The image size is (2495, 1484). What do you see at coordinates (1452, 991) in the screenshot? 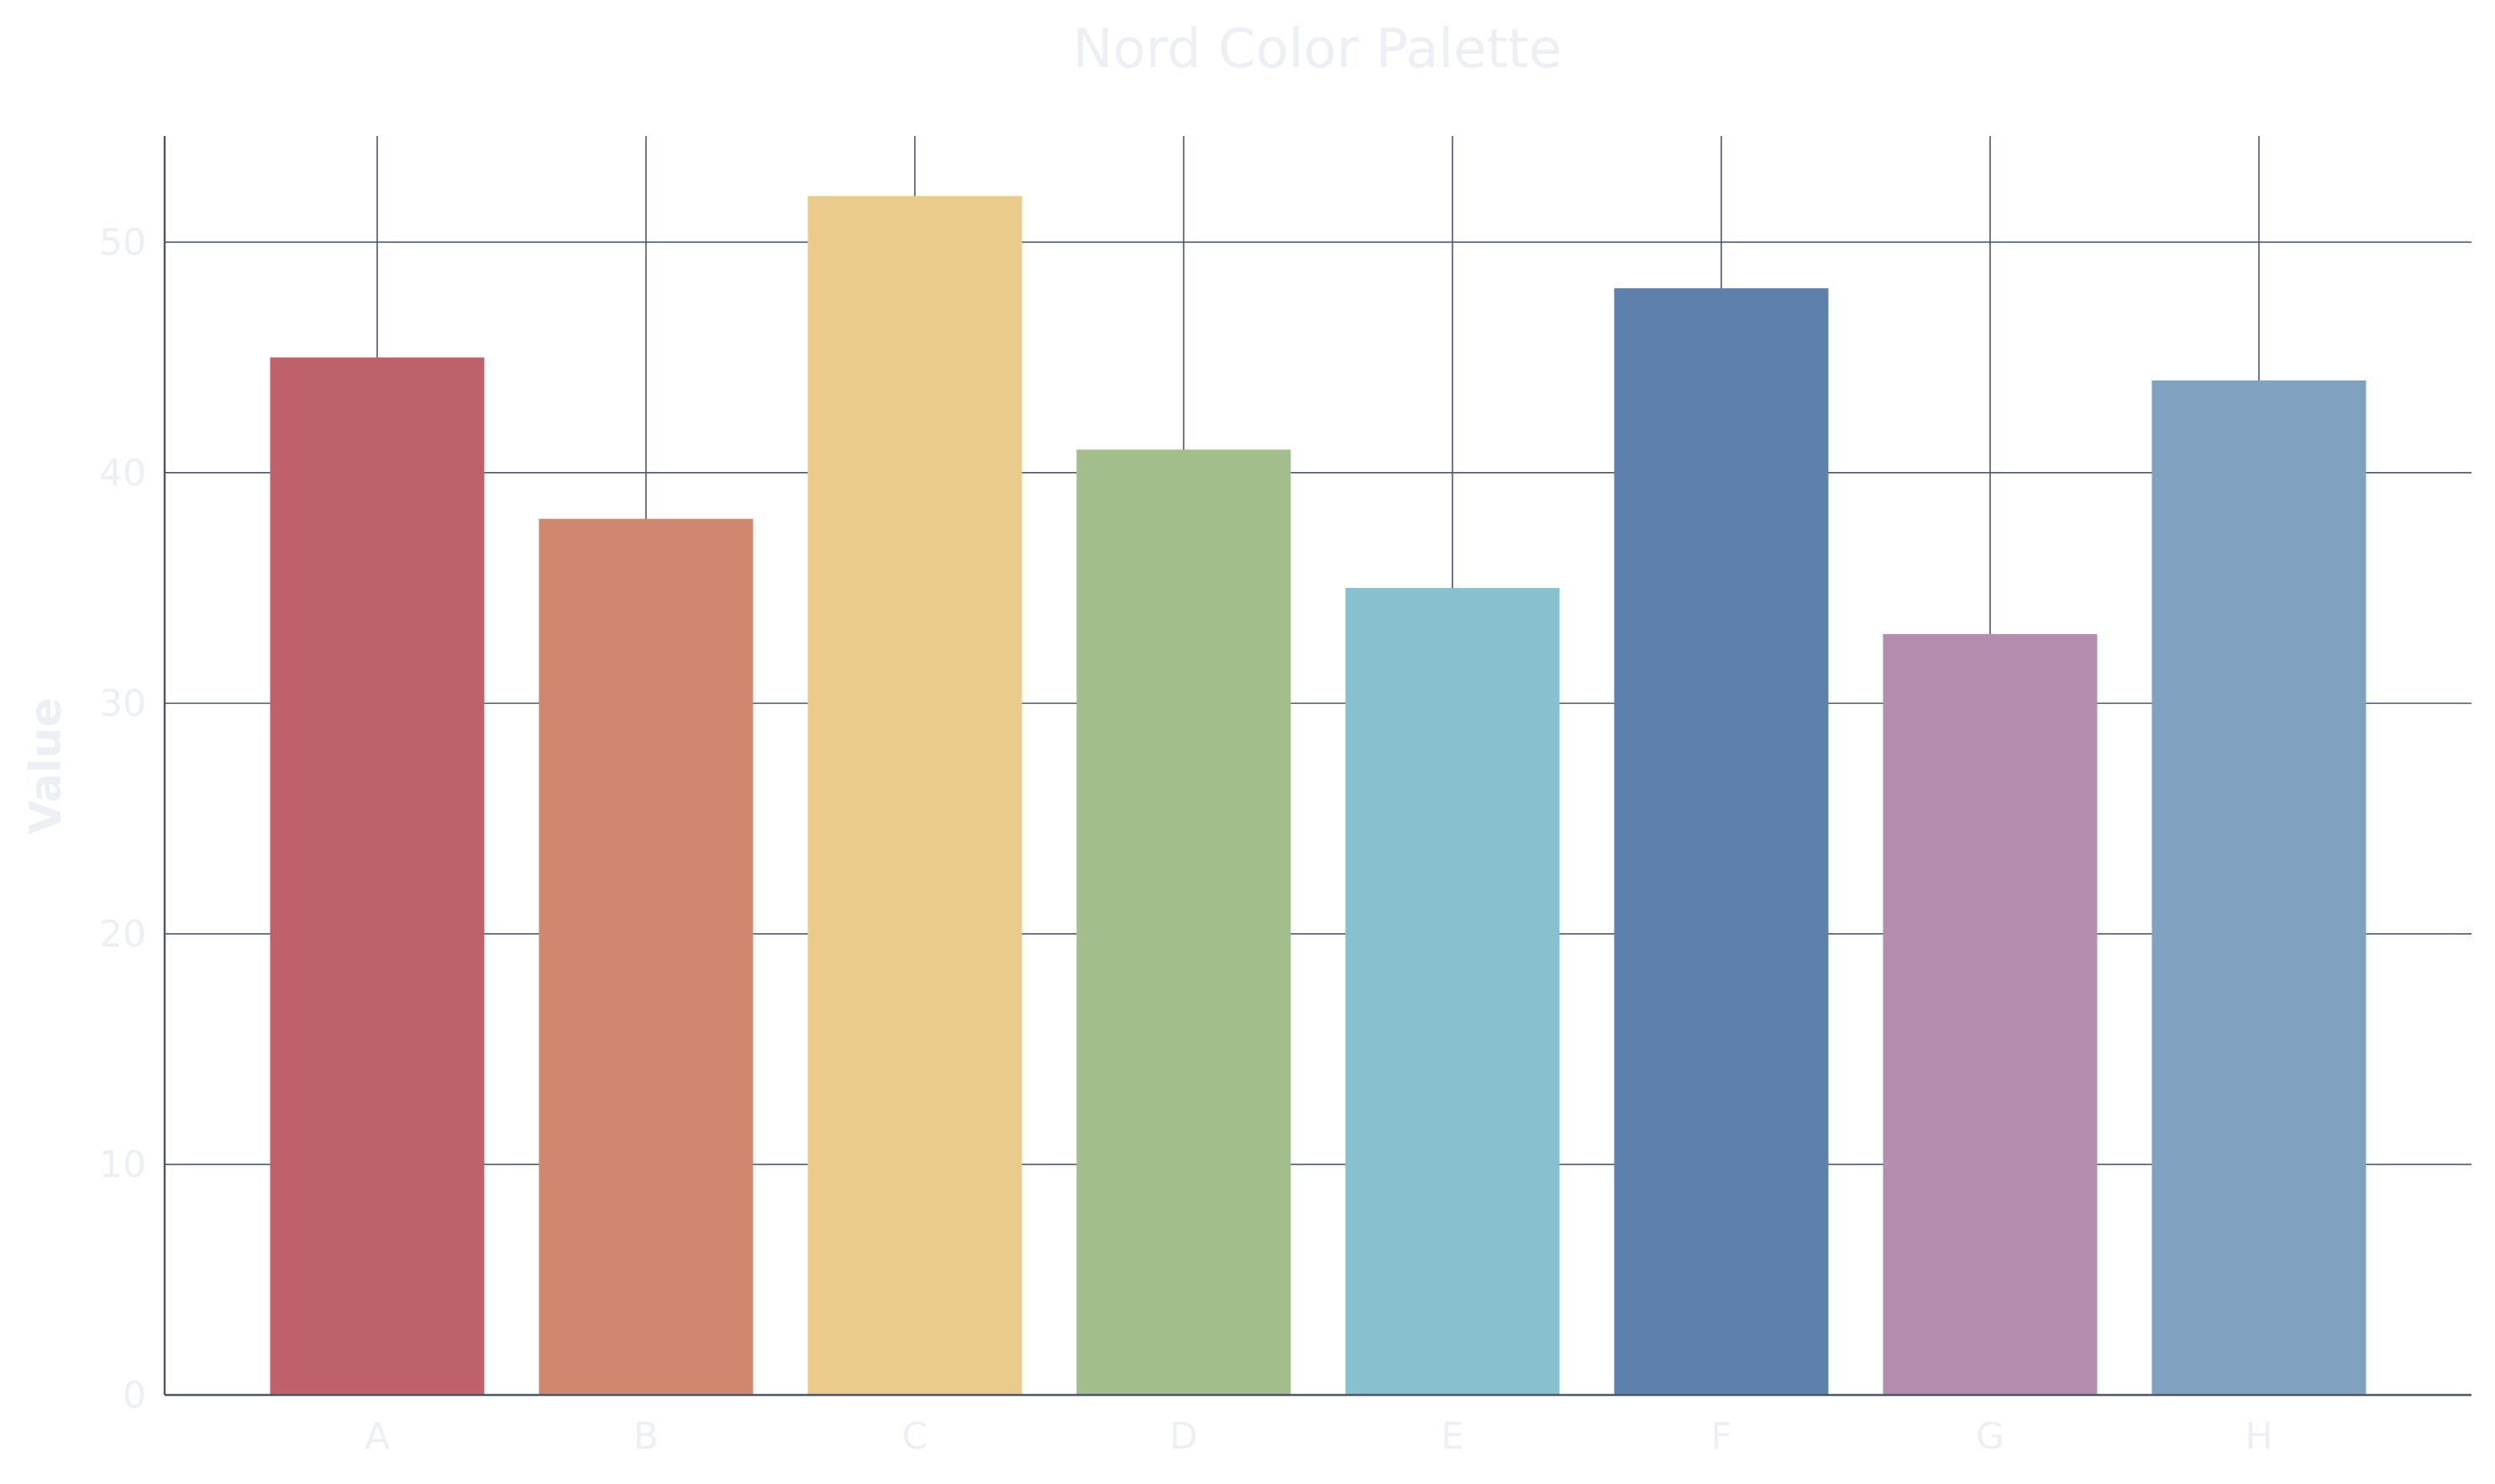
I see `bar-e` at bounding box center [1452, 991].